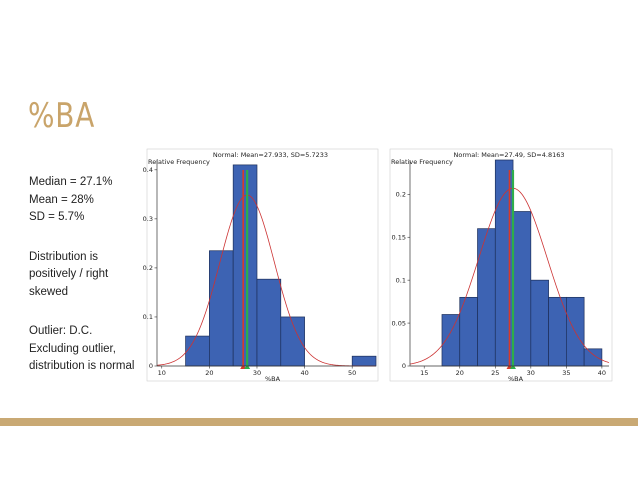  What do you see at coordinates (566, 373) in the screenshot?
I see `x-tick-label: 35` at bounding box center [566, 373].